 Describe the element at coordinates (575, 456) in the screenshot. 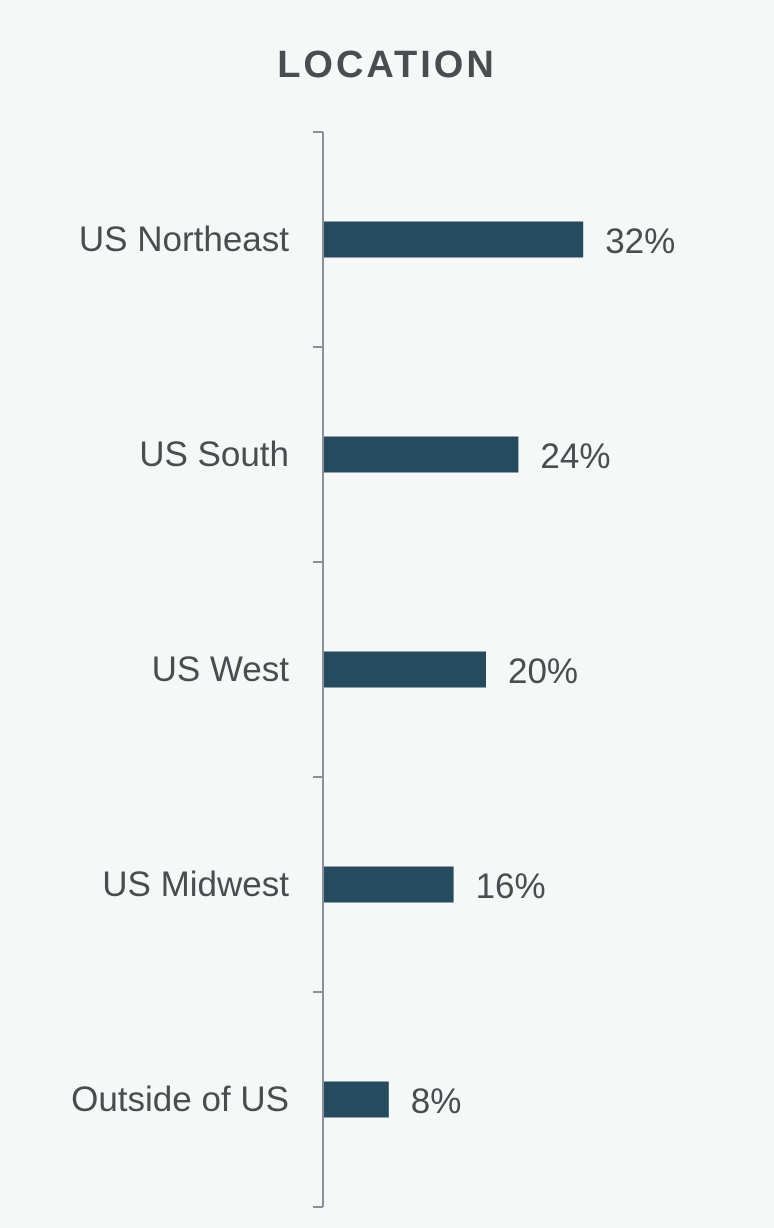

I see `value-label: 24%` at that location.